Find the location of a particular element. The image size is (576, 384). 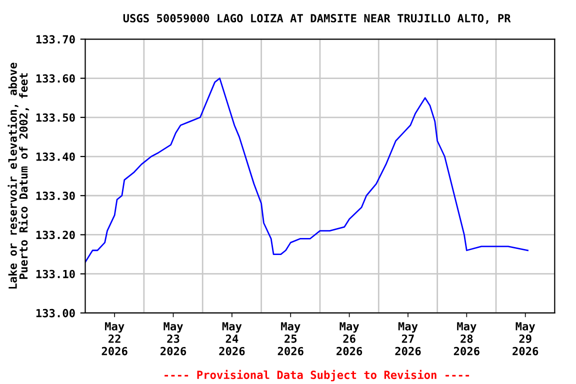

y-tick-label: 133.20 is located at coordinates (55, 235).